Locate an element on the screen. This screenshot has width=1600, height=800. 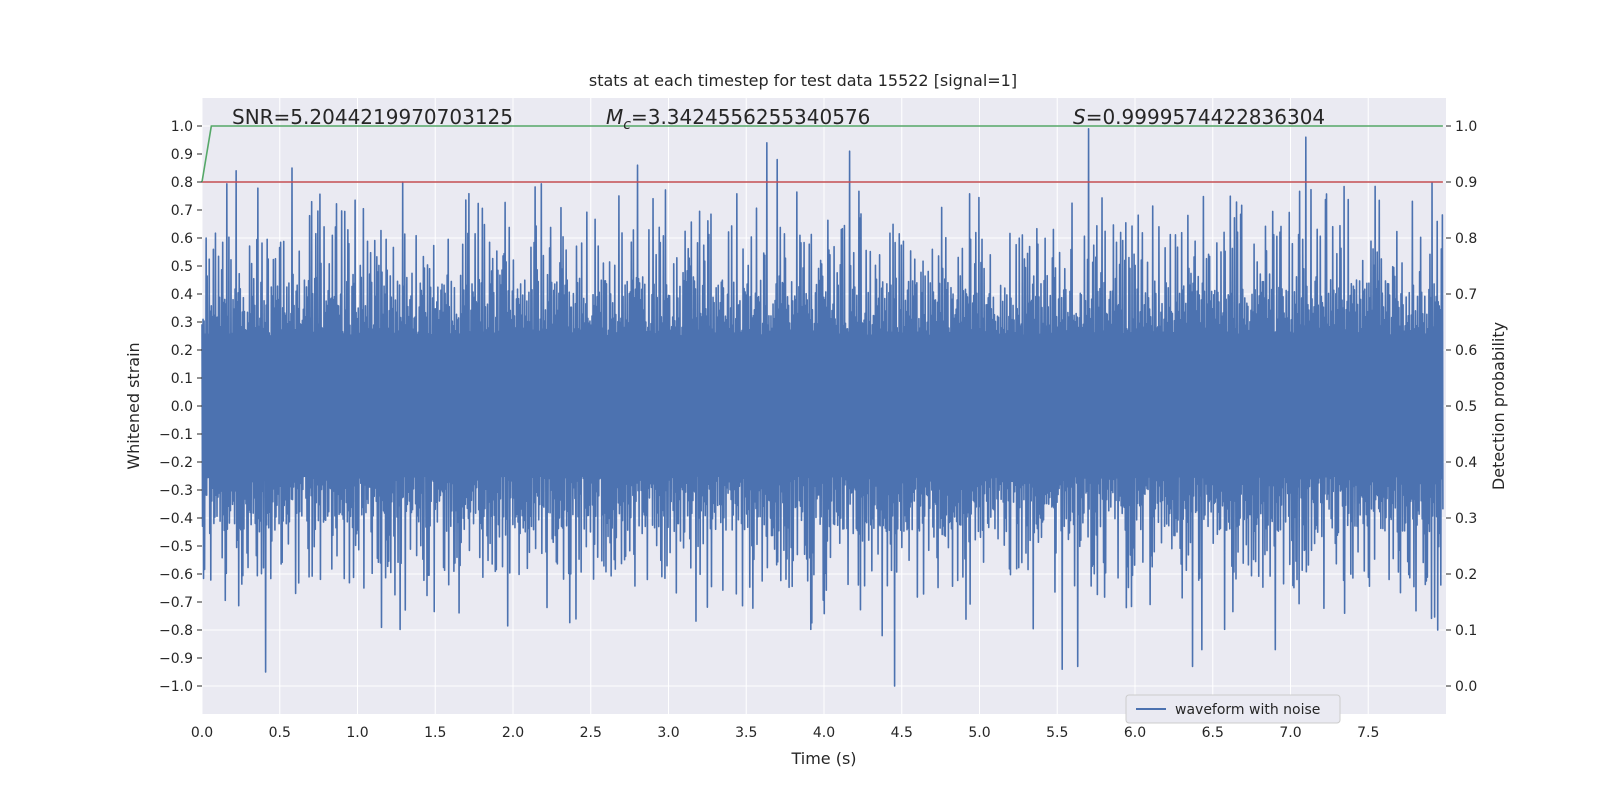
y-left-tick-label: 0.1 is located at coordinates (182, 379).